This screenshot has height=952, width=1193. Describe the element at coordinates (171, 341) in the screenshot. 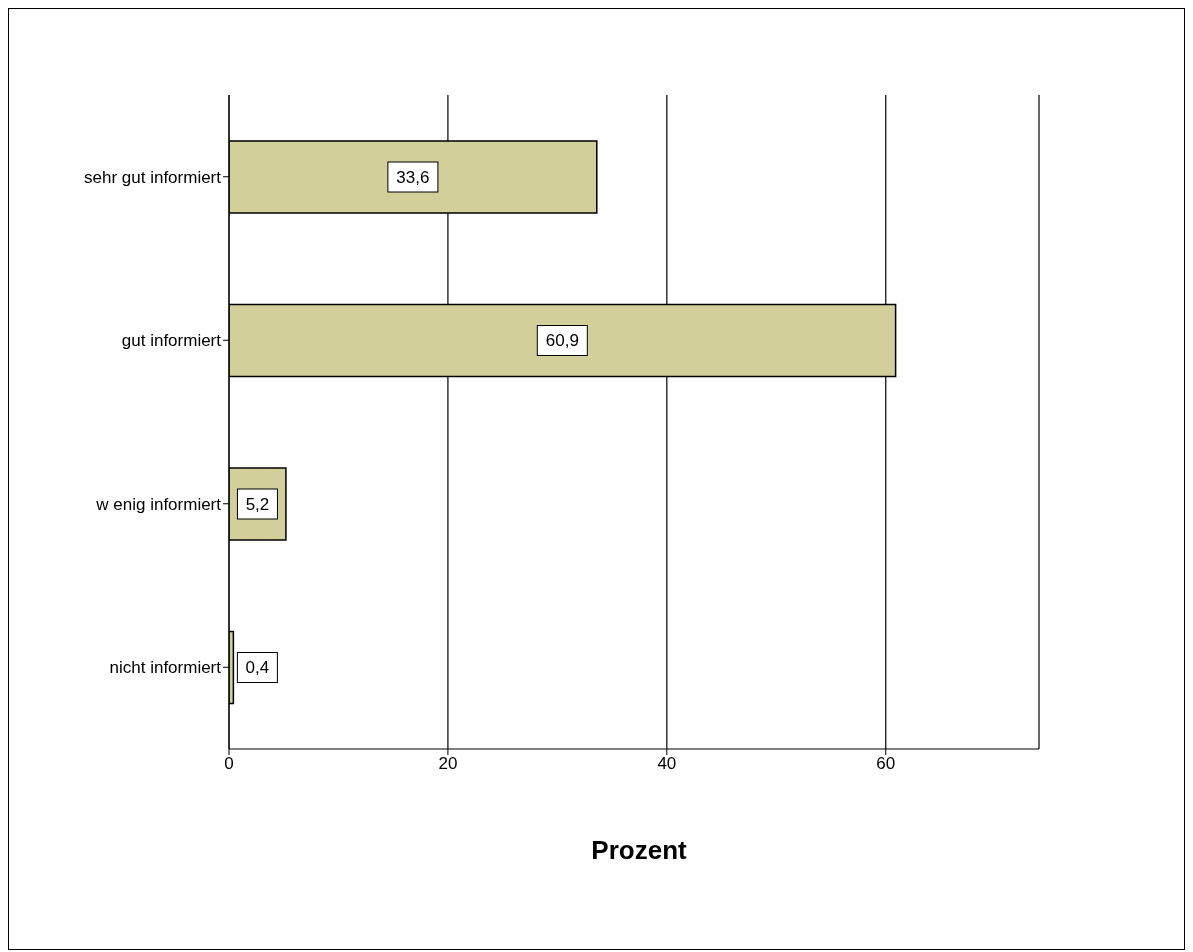

I see `y-tick-label: gut informiert` at that location.